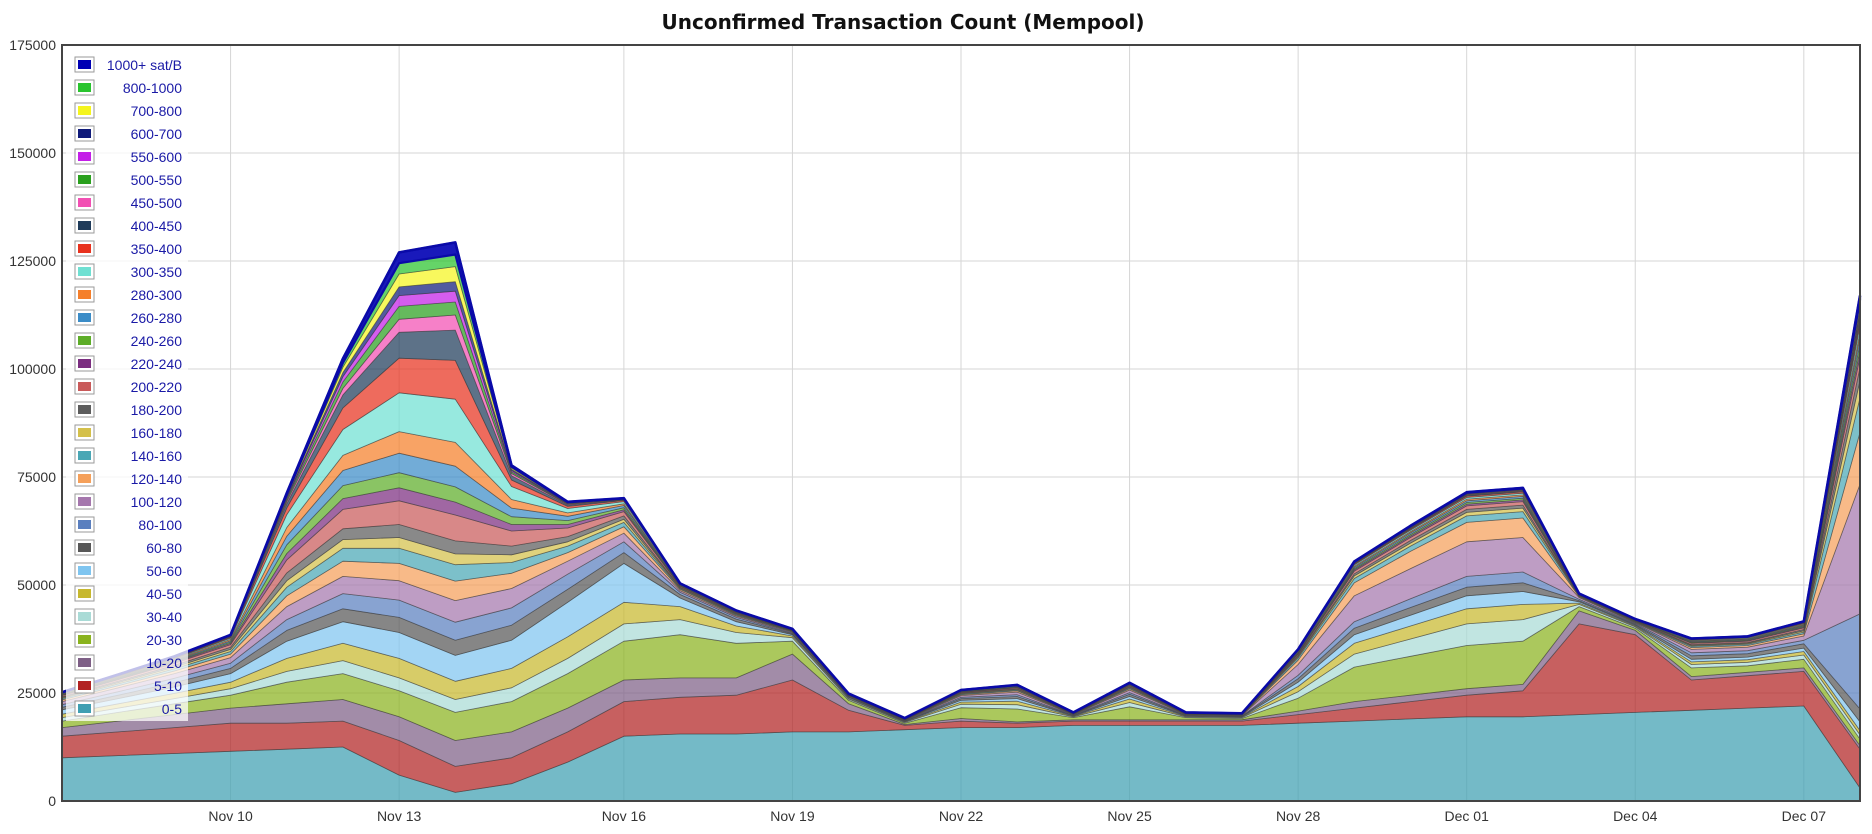 This screenshot has width=1872, height=834. I want to click on legend-label: 160-180, so click(157, 433).